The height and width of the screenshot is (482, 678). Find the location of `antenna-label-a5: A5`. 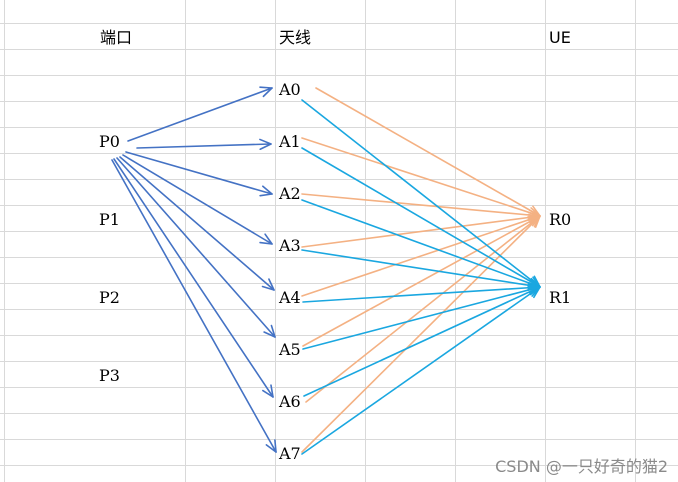

antenna-label-a5: A5 is located at coordinates (290, 349).